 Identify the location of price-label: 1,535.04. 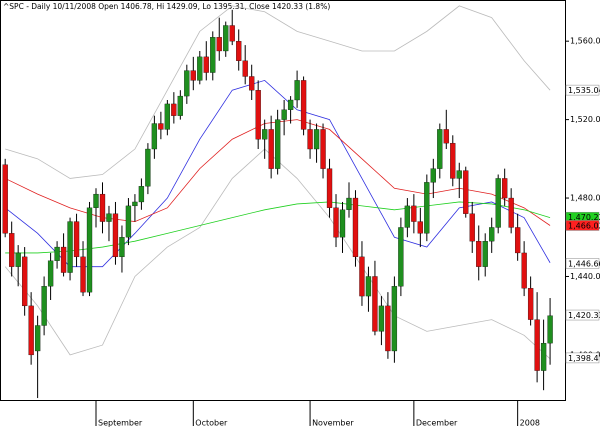
(584, 90).